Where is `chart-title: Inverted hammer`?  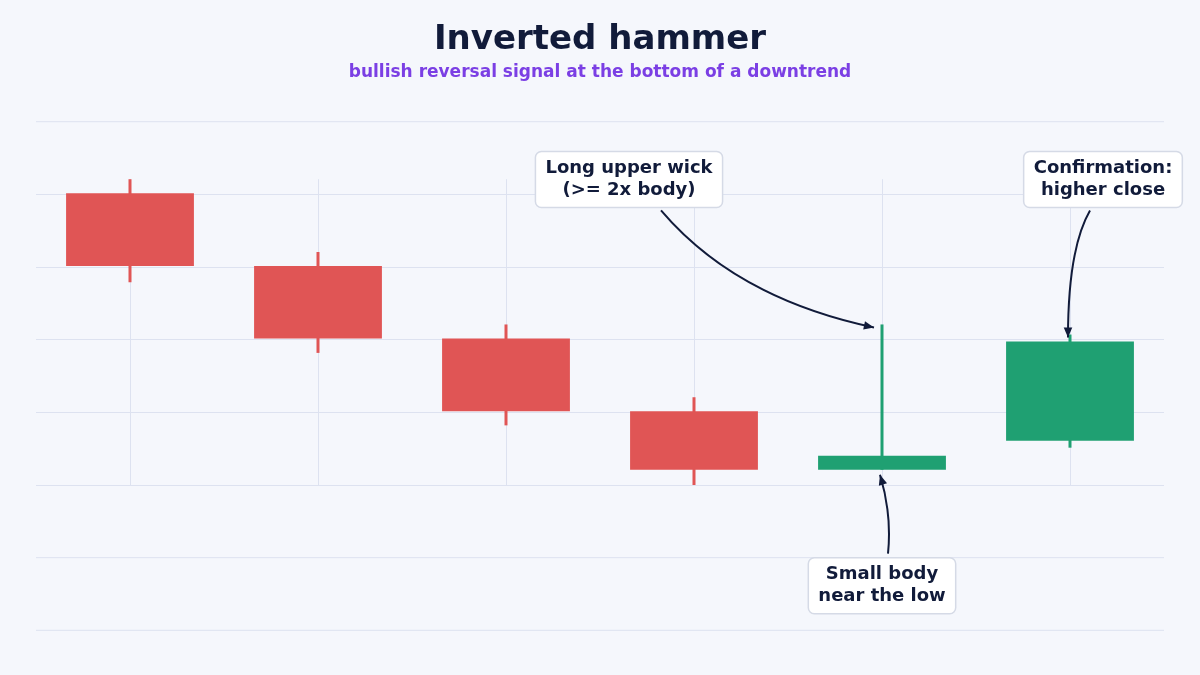 chart-title: Inverted hammer is located at coordinates (600, 37).